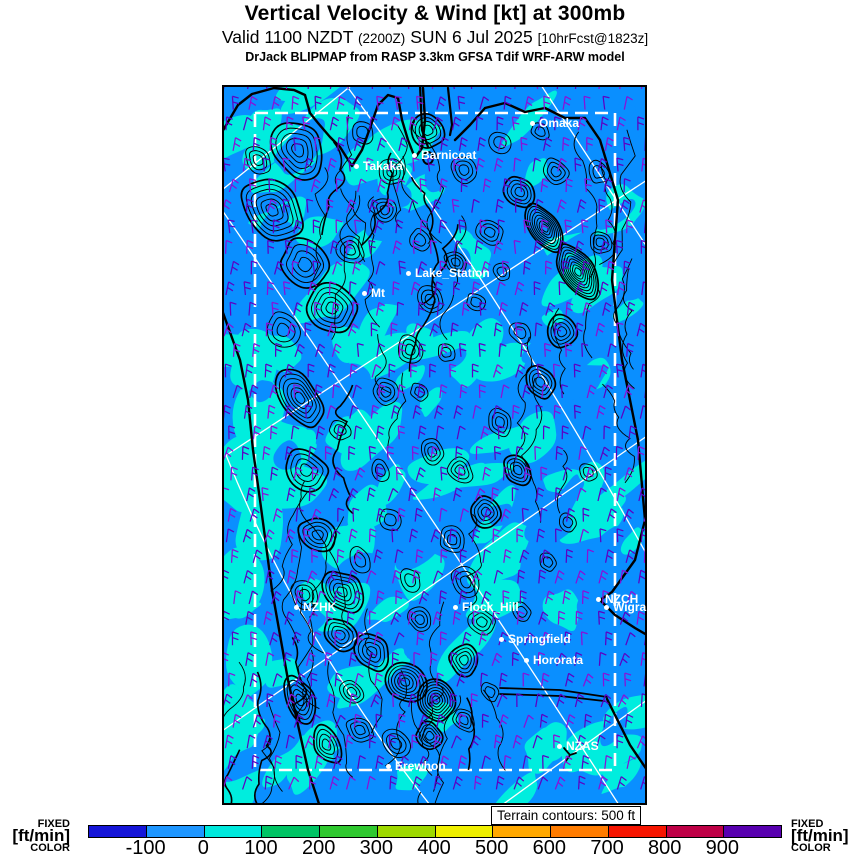  Describe the element at coordinates (665, 848) in the screenshot. I see `colorbar-tick-label: 800` at that location.